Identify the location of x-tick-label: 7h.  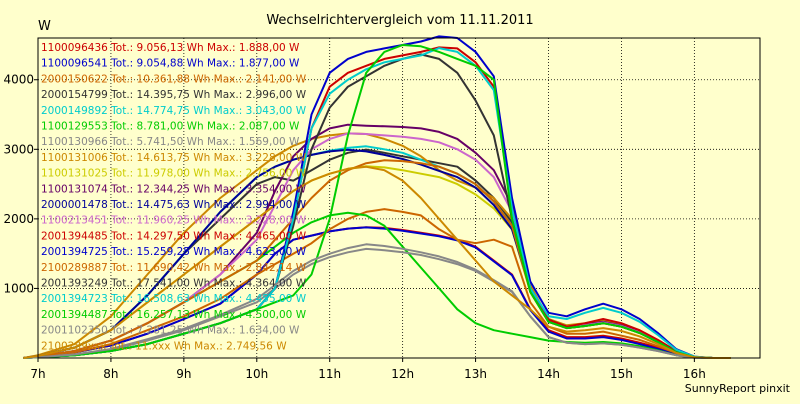
(37, 374).